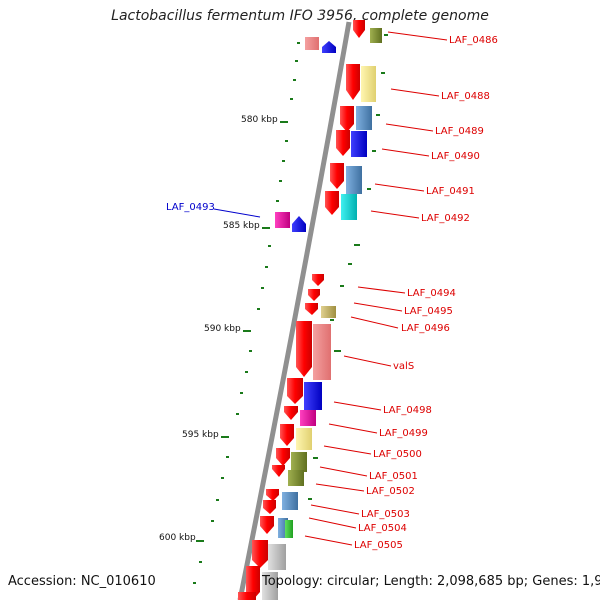  Describe the element at coordinates (450, 191) in the screenshot. I see `gene-label: LAF_0491` at that location.